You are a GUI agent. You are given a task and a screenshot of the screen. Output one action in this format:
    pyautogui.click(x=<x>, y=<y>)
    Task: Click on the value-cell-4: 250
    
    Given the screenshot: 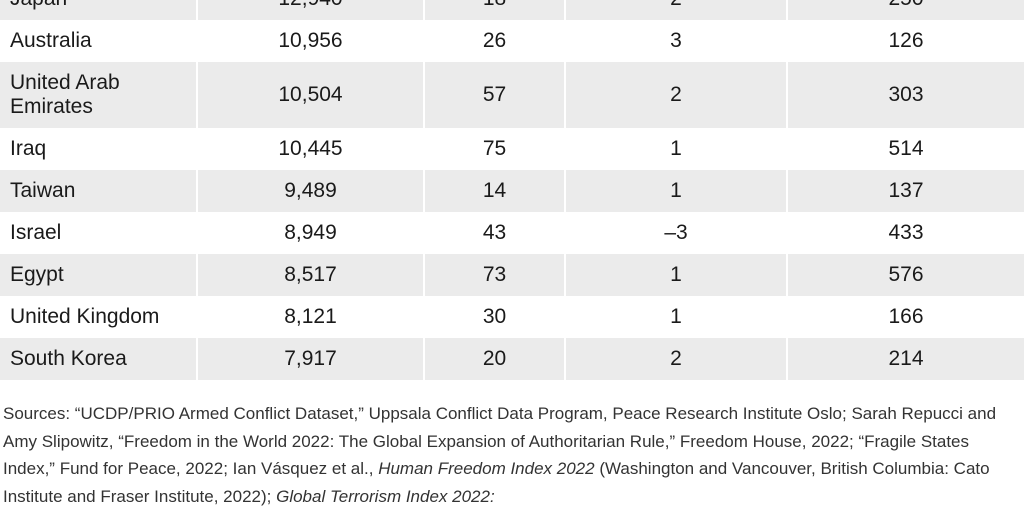 What is the action you would take?
    pyautogui.click(x=905, y=10)
    